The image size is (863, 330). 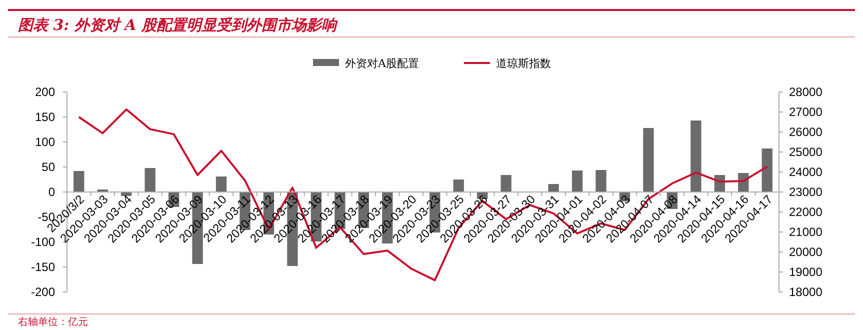 What do you see at coordinates (45, 142) in the screenshot?
I see `y-tick-label: 100` at bounding box center [45, 142].